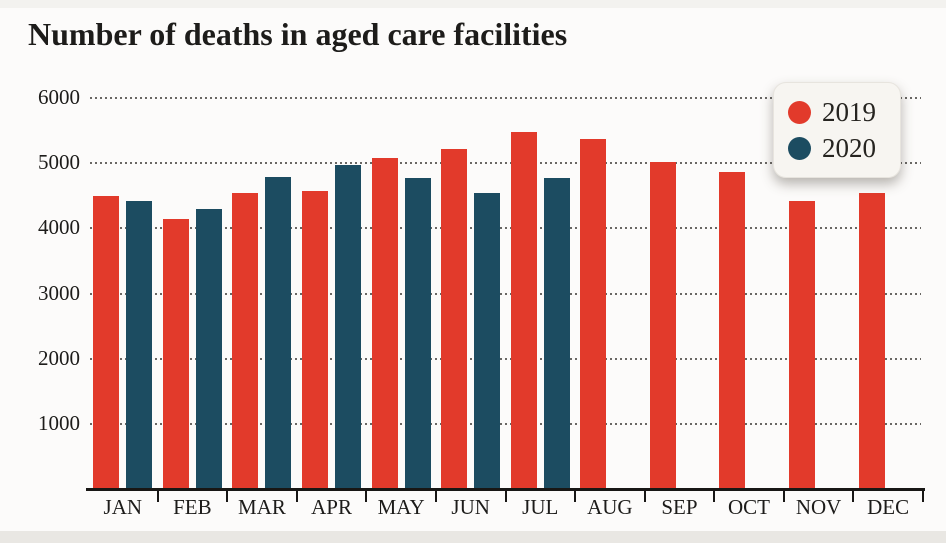 The image size is (946, 543). Describe the element at coordinates (245, 340) in the screenshot. I see `bar-2019-mar` at that location.